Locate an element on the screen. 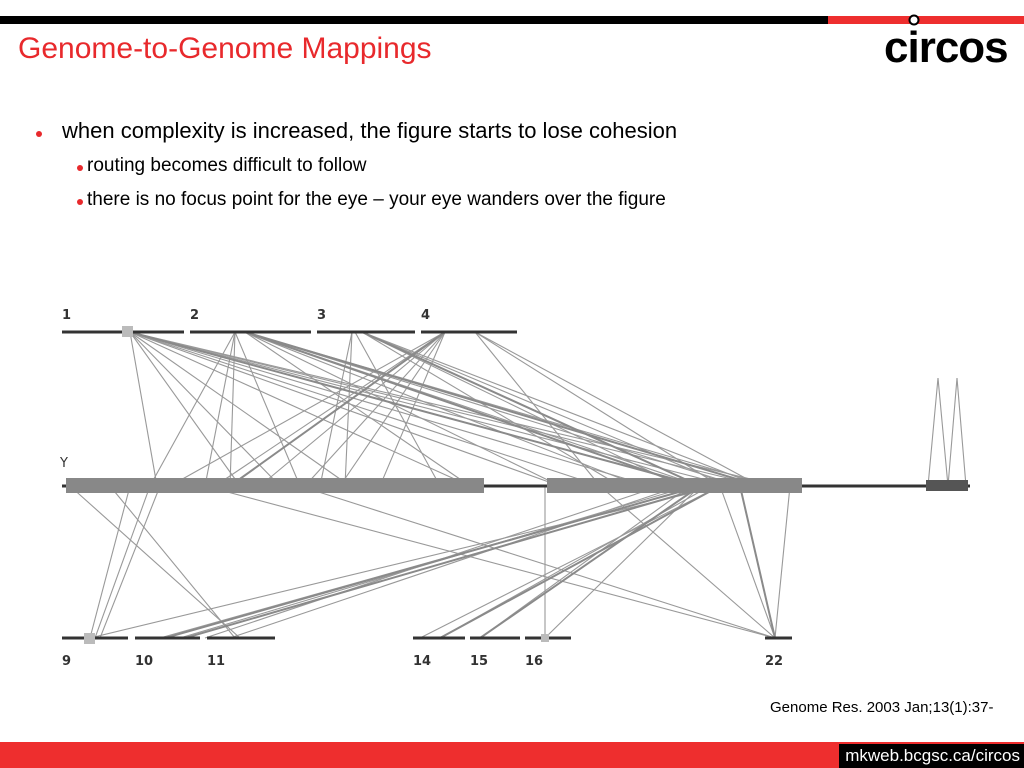 The height and width of the screenshot is (768, 1024). bottom-label-11: 11 is located at coordinates (216, 661).